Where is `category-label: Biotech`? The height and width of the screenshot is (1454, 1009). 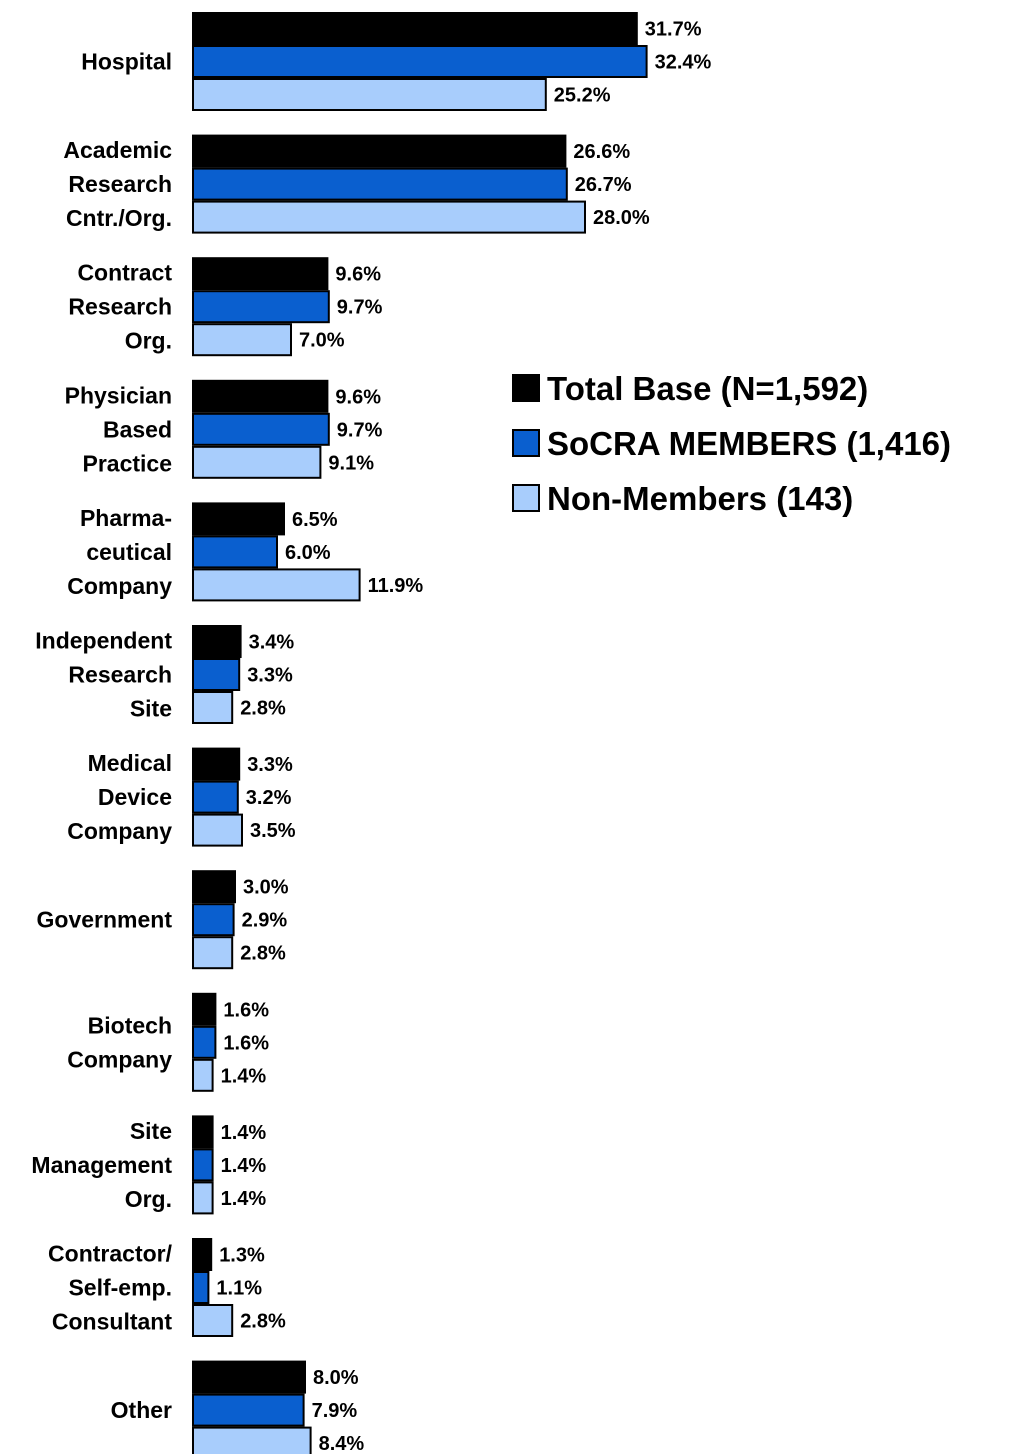
category-label: Biotech is located at coordinates (130, 1025).